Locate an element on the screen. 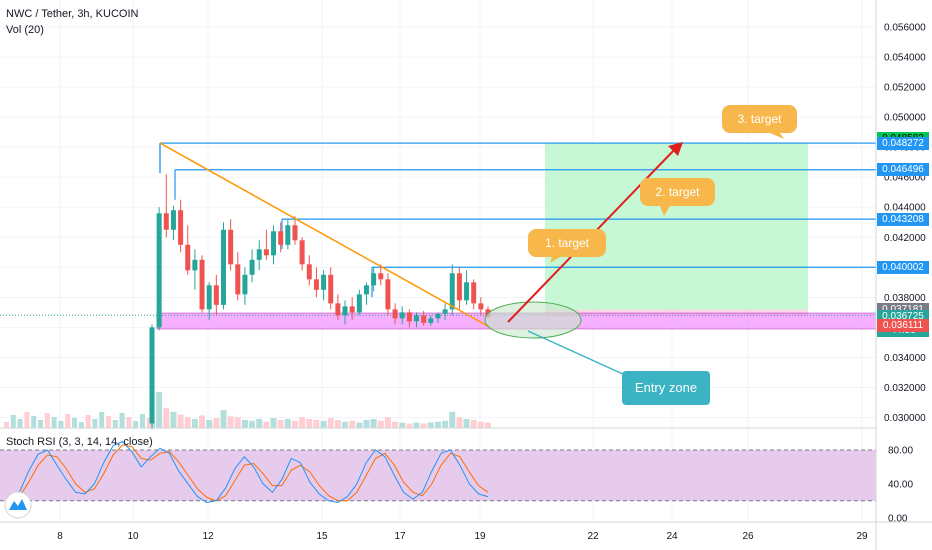 Image resolution: width=932 pixels, height=550 pixels. time-tick-label: 29 is located at coordinates (862, 536).